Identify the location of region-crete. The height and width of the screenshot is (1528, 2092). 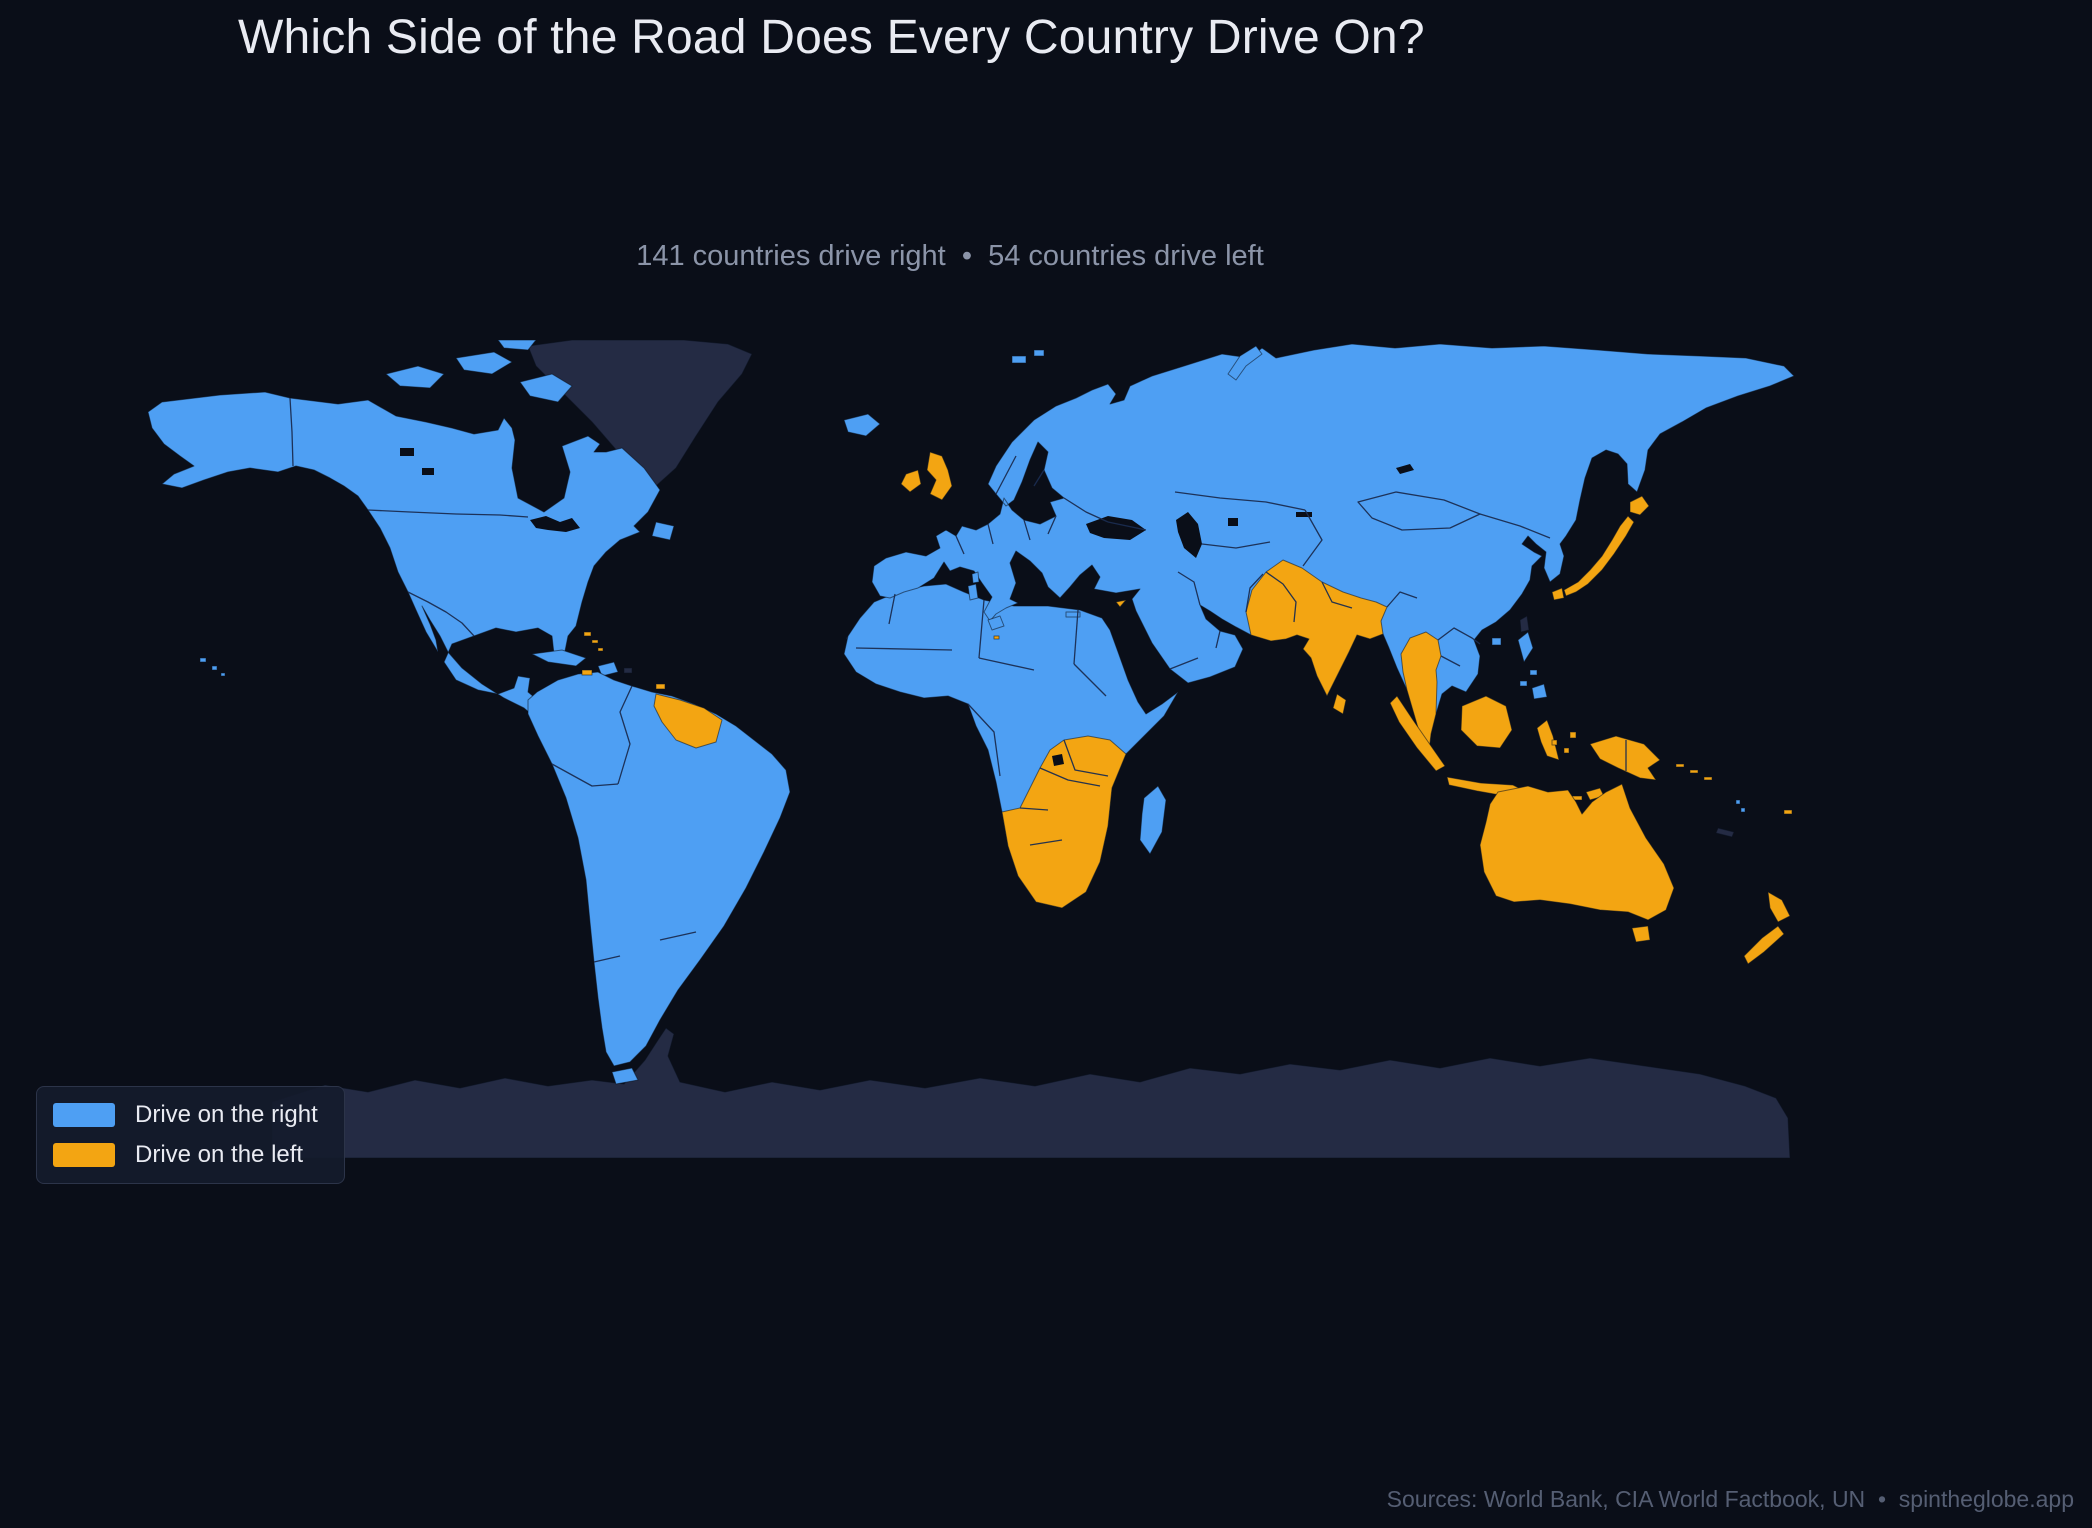
(1073, 614).